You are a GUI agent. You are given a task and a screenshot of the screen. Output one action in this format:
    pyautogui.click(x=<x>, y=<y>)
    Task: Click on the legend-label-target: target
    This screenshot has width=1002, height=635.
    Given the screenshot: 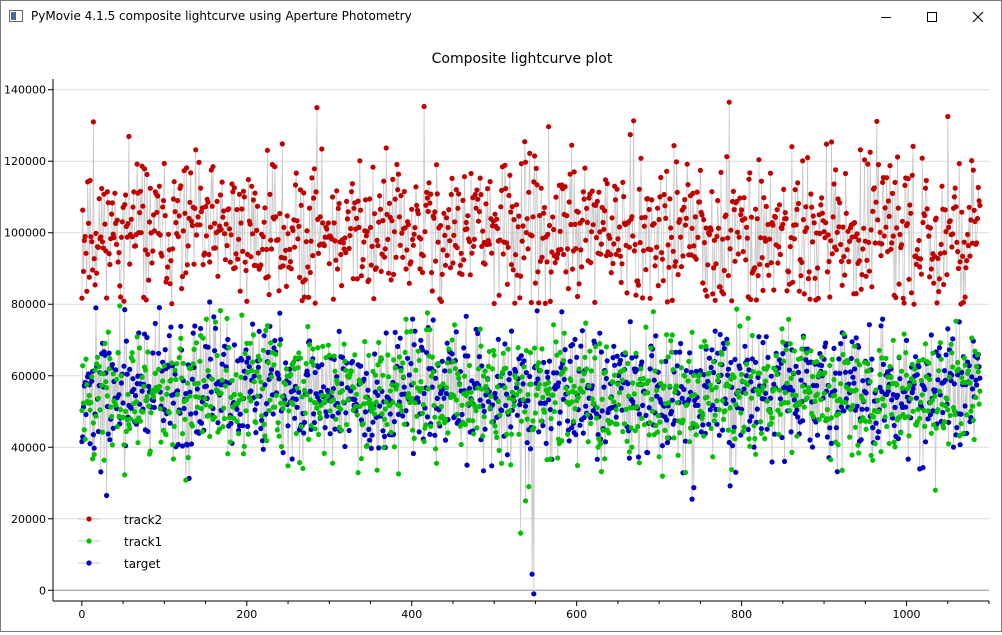 What is the action you would take?
    pyautogui.click(x=142, y=564)
    